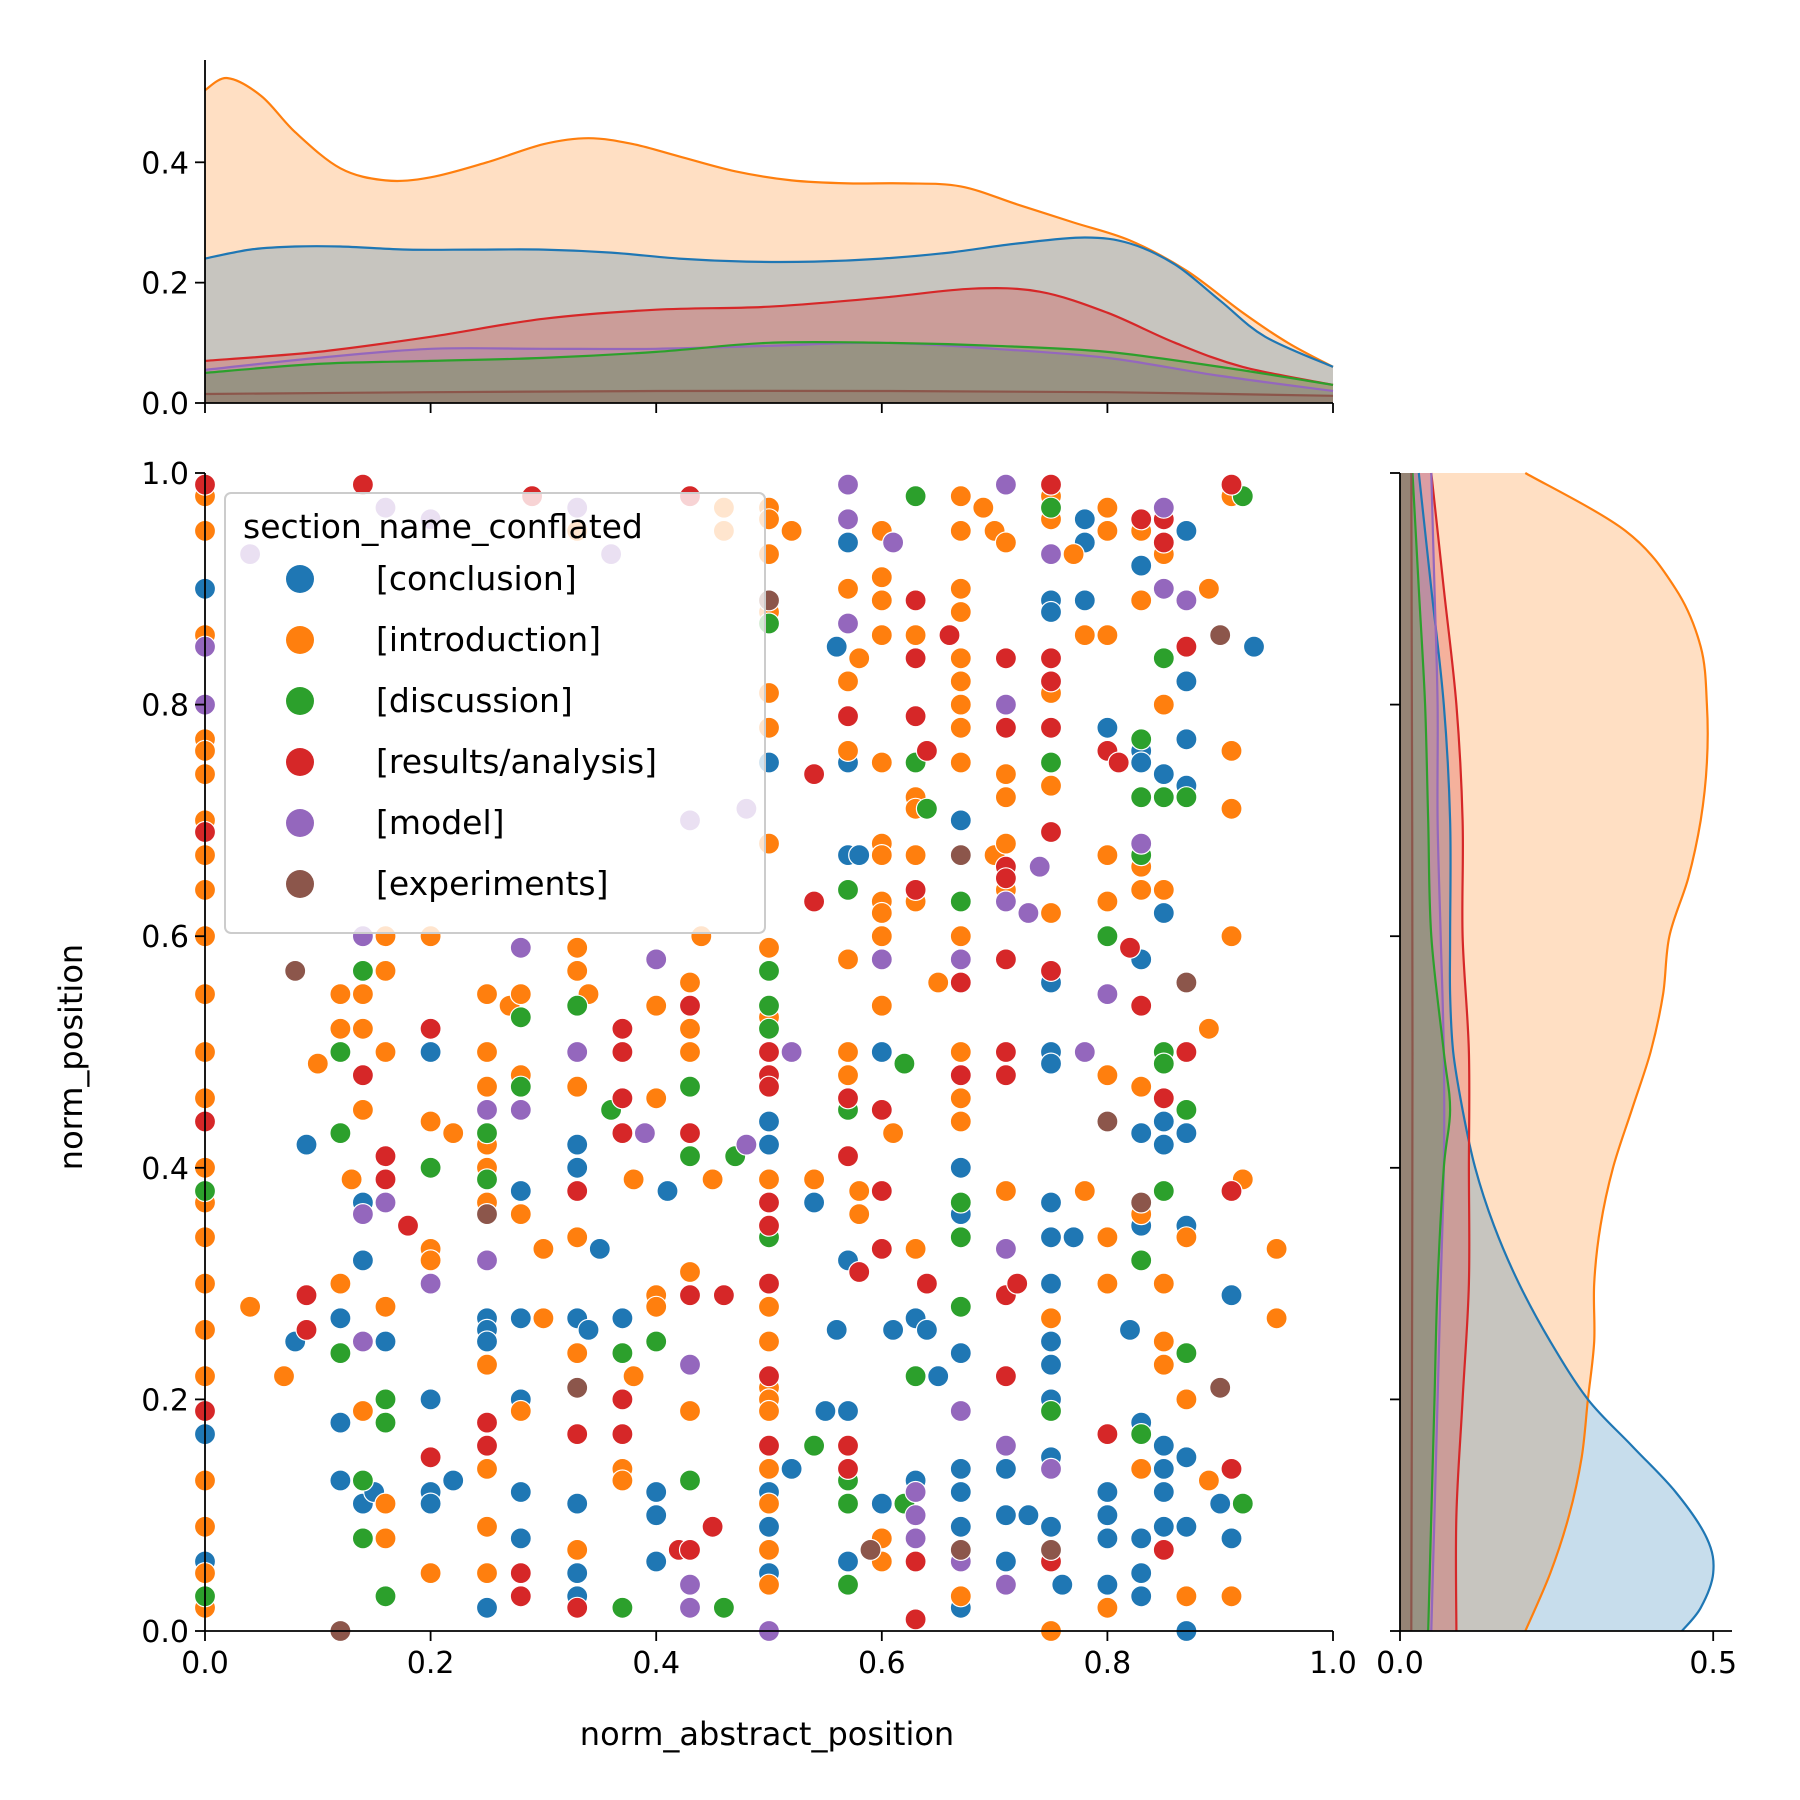 The image size is (1800, 1800). What do you see at coordinates (1616, 1052) in the screenshot?
I see `right-kde-line-introduction` at bounding box center [1616, 1052].